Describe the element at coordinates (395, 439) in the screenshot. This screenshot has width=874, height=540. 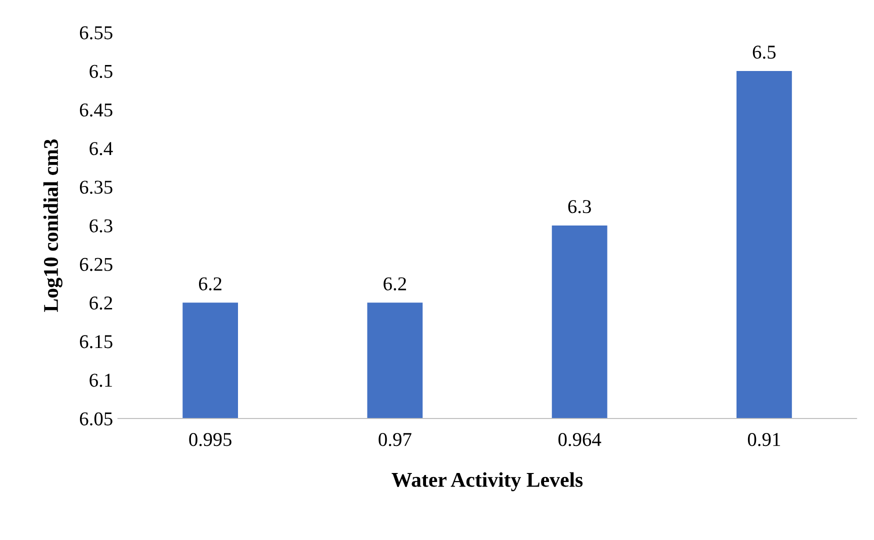
I see `x-tick-label: 0.97` at that location.